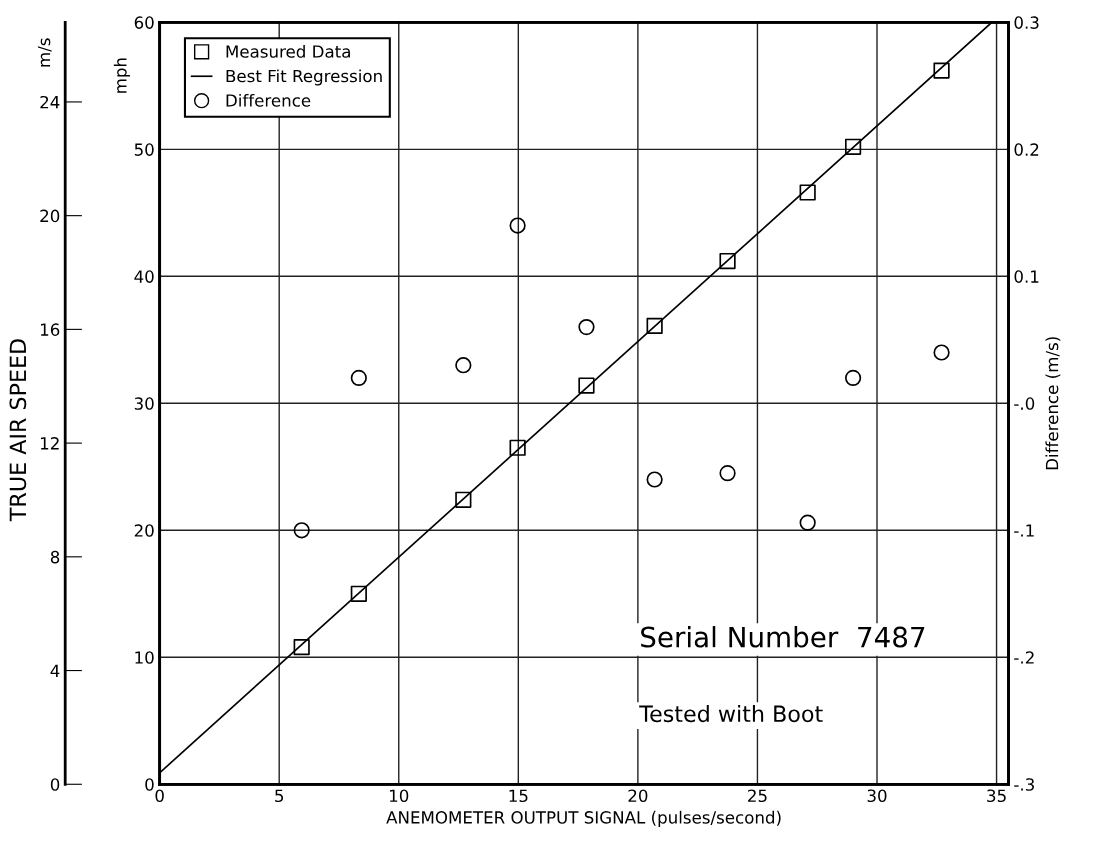 The width and height of the screenshot is (1101, 859). Describe the element at coordinates (1024, 657) in the screenshot. I see `y2-tick-label: -.2` at that location.